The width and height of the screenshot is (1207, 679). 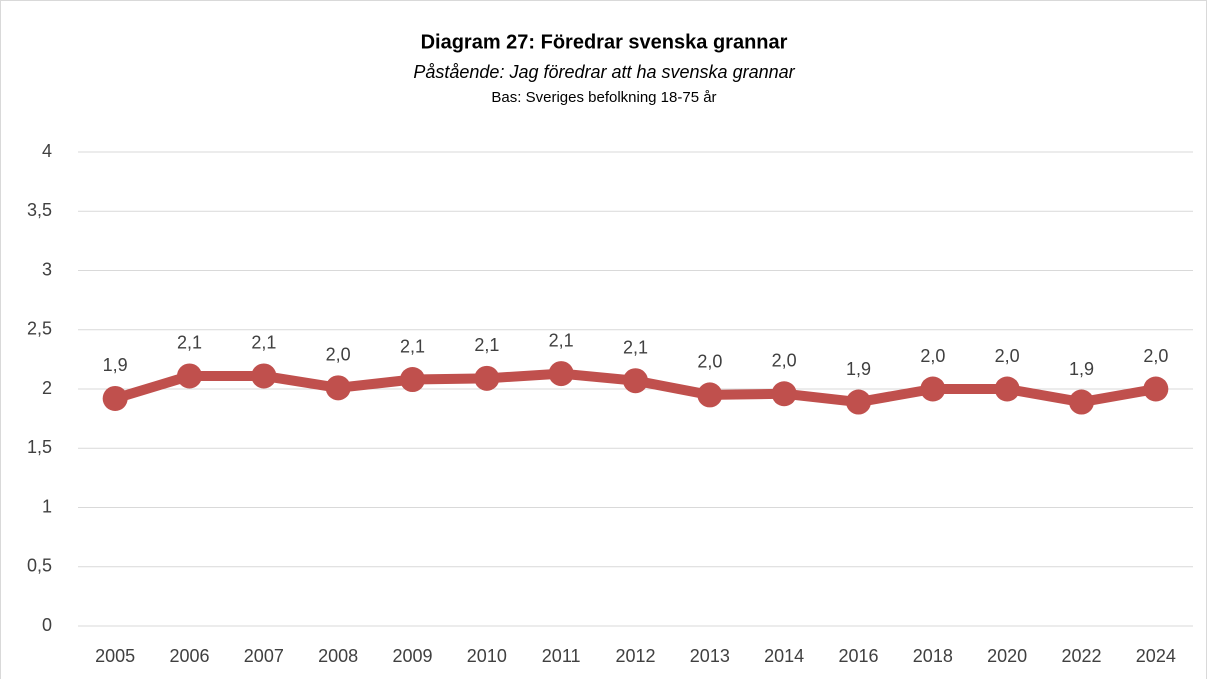 I want to click on y-tick-label: 2,5, so click(x=39, y=329).